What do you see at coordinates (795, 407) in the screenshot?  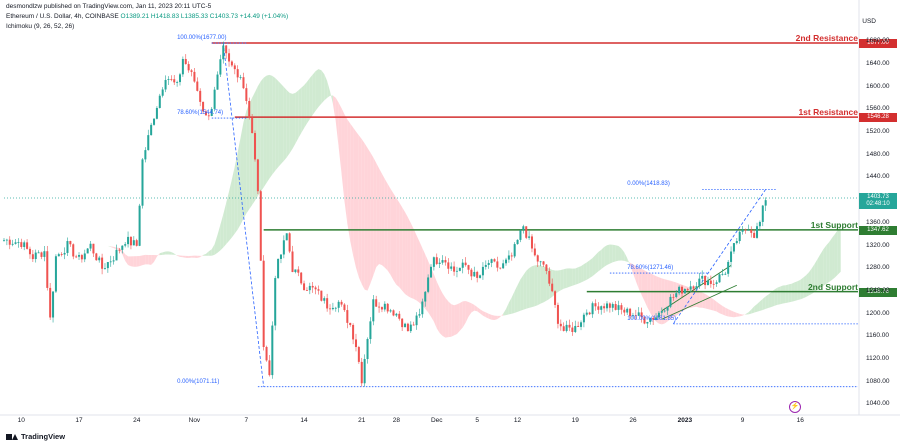 I see `lightning-icon: ⚡` at bounding box center [795, 407].